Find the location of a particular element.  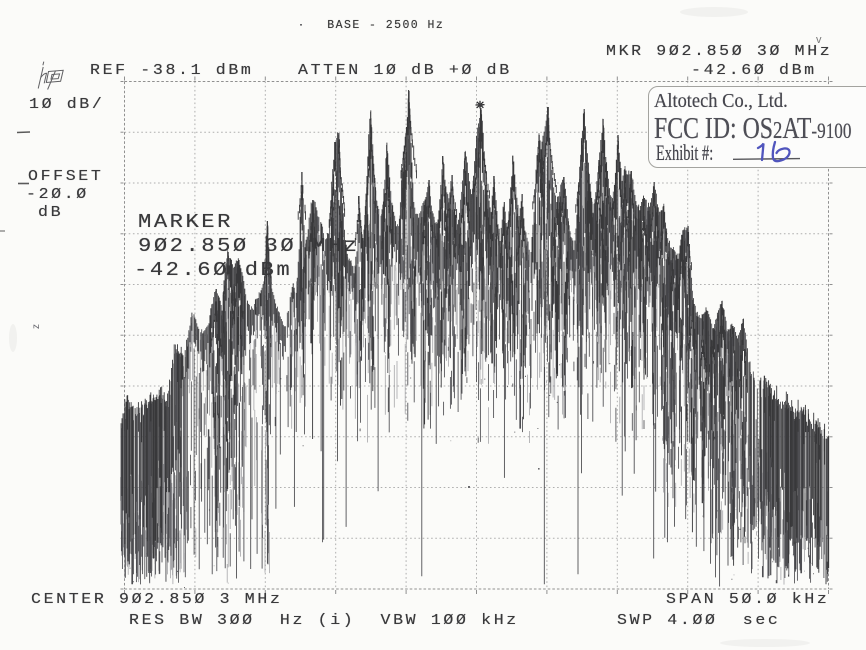

svg-text: z is located at coordinates (36, 326).